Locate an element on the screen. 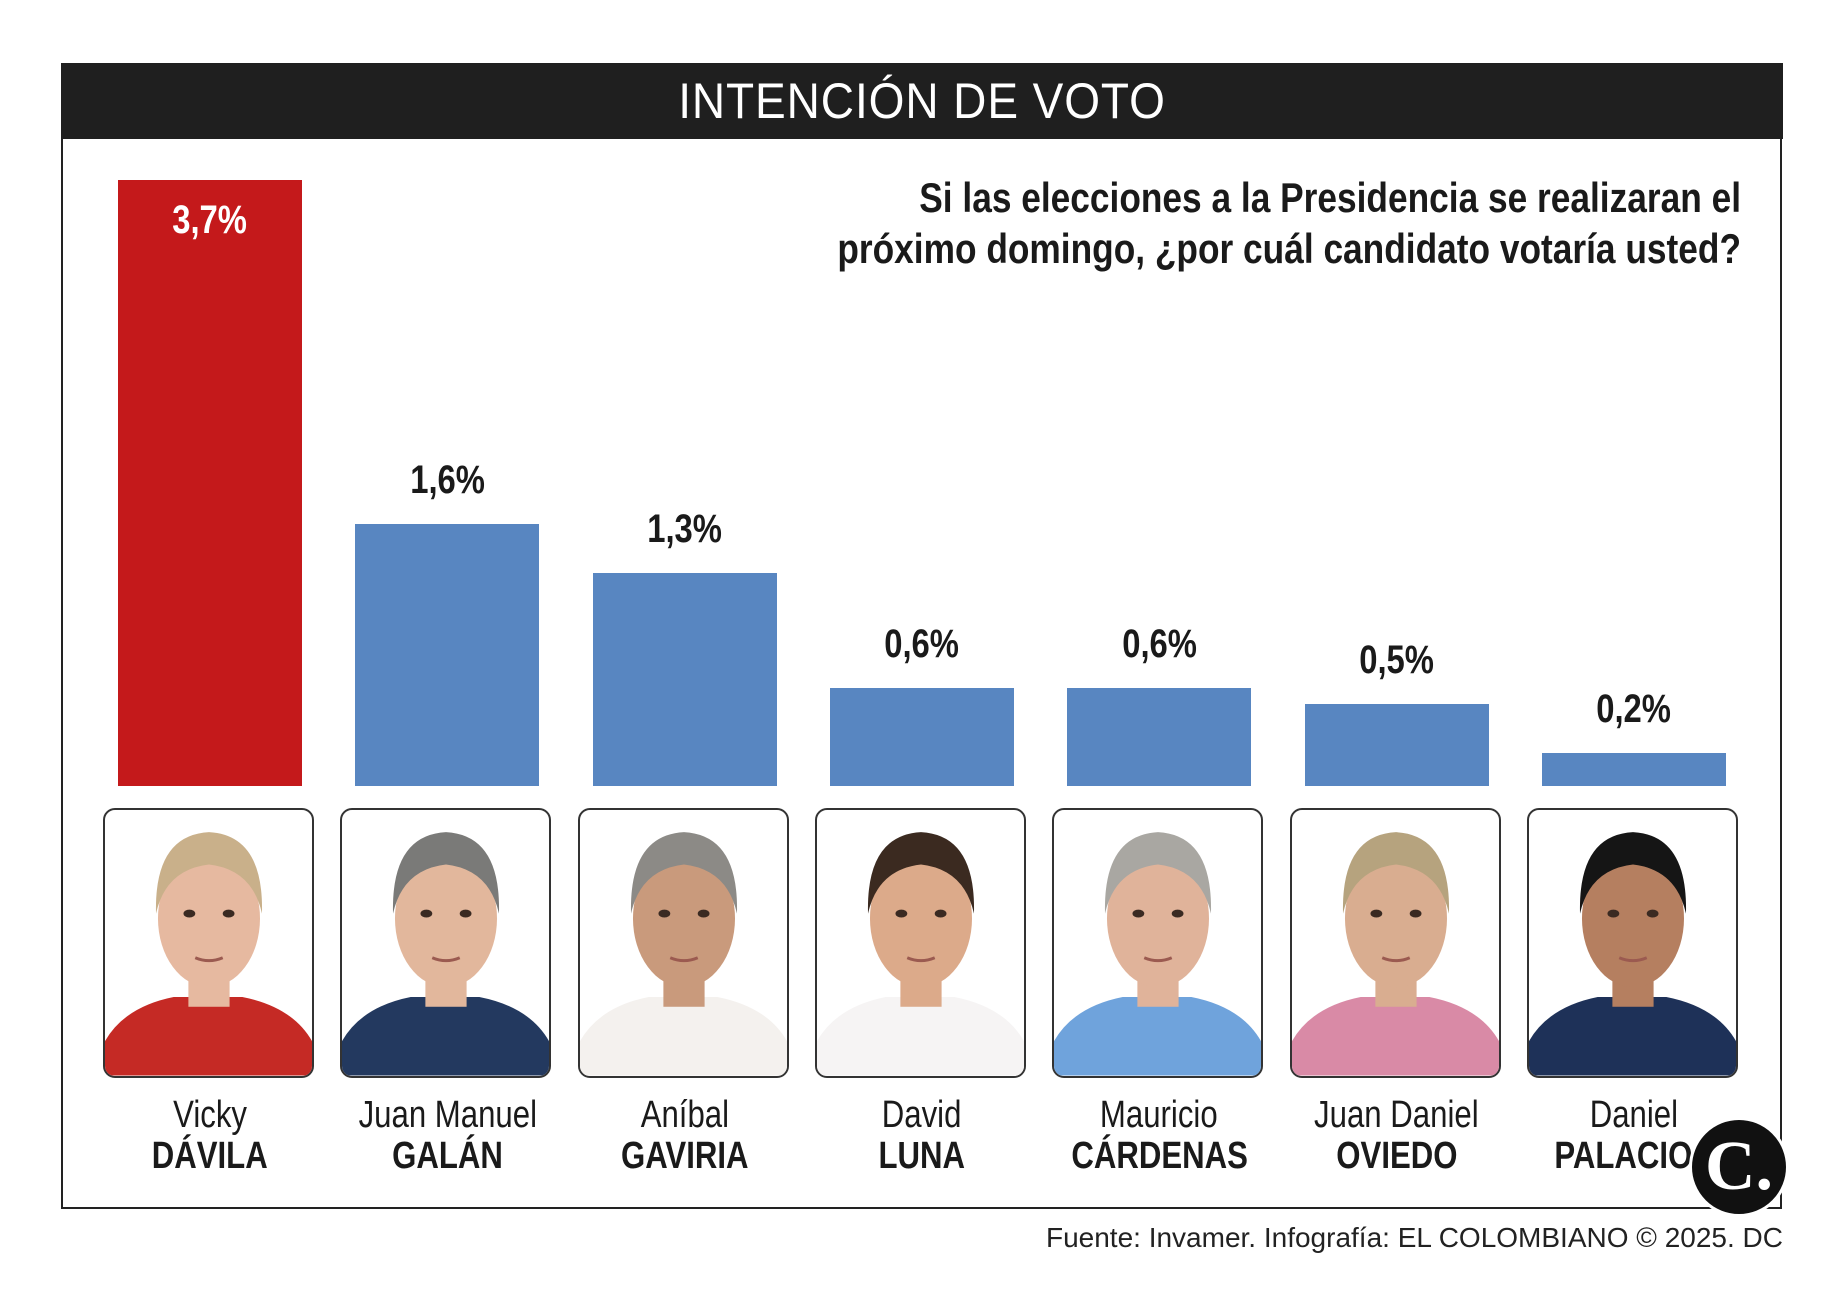 The width and height of the screenshot is (1840, 1309). candidate-last-name: CÁRDENAS is located at coordinates (1159, 1156).